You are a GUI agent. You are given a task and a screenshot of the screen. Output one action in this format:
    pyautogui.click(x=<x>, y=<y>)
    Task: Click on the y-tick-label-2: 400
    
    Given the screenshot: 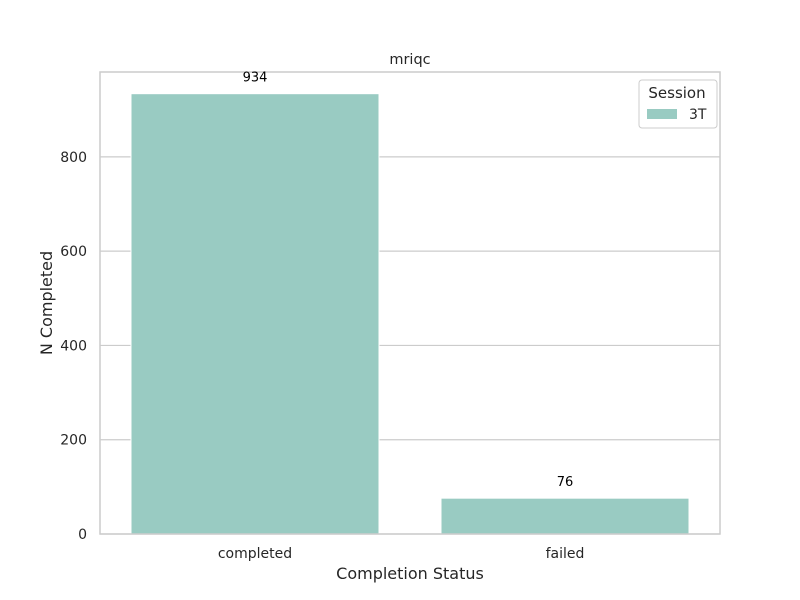 What is the action you would take?
    pyautogui.click(x=73, y=346)
    